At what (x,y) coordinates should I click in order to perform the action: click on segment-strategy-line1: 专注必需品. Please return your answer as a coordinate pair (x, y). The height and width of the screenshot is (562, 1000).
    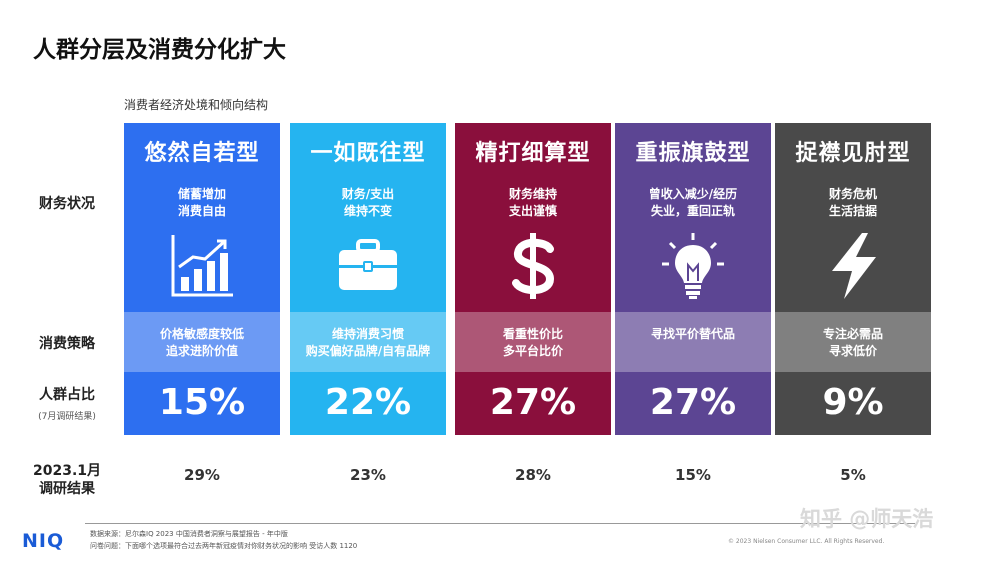
    Looking at the image, I should click on (852, 334).